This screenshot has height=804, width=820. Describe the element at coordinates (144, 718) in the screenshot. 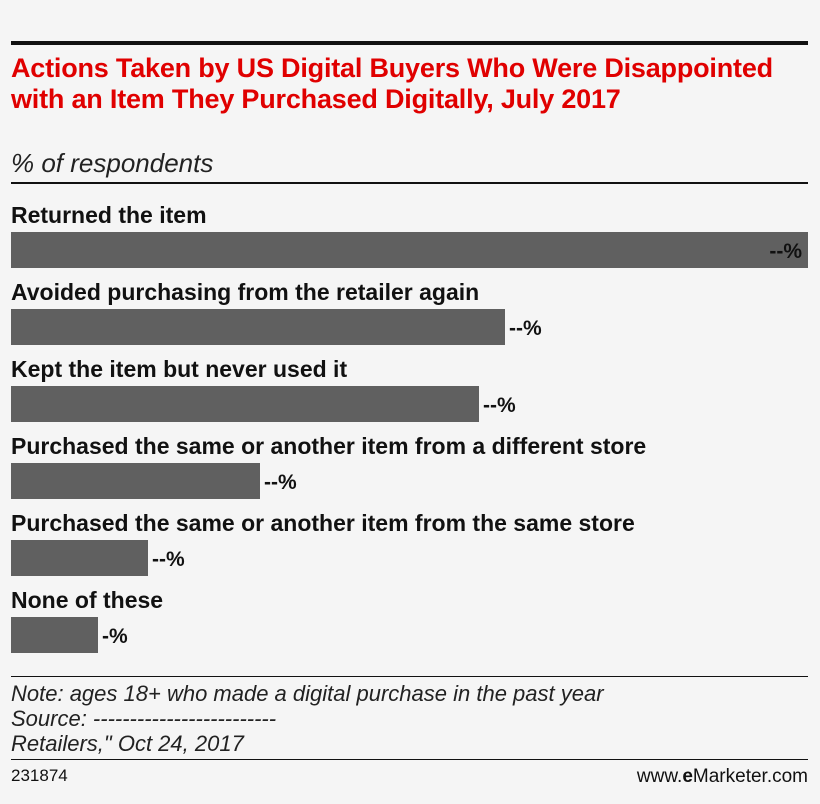

I see `source-line: Source: -------------------------` at that location.